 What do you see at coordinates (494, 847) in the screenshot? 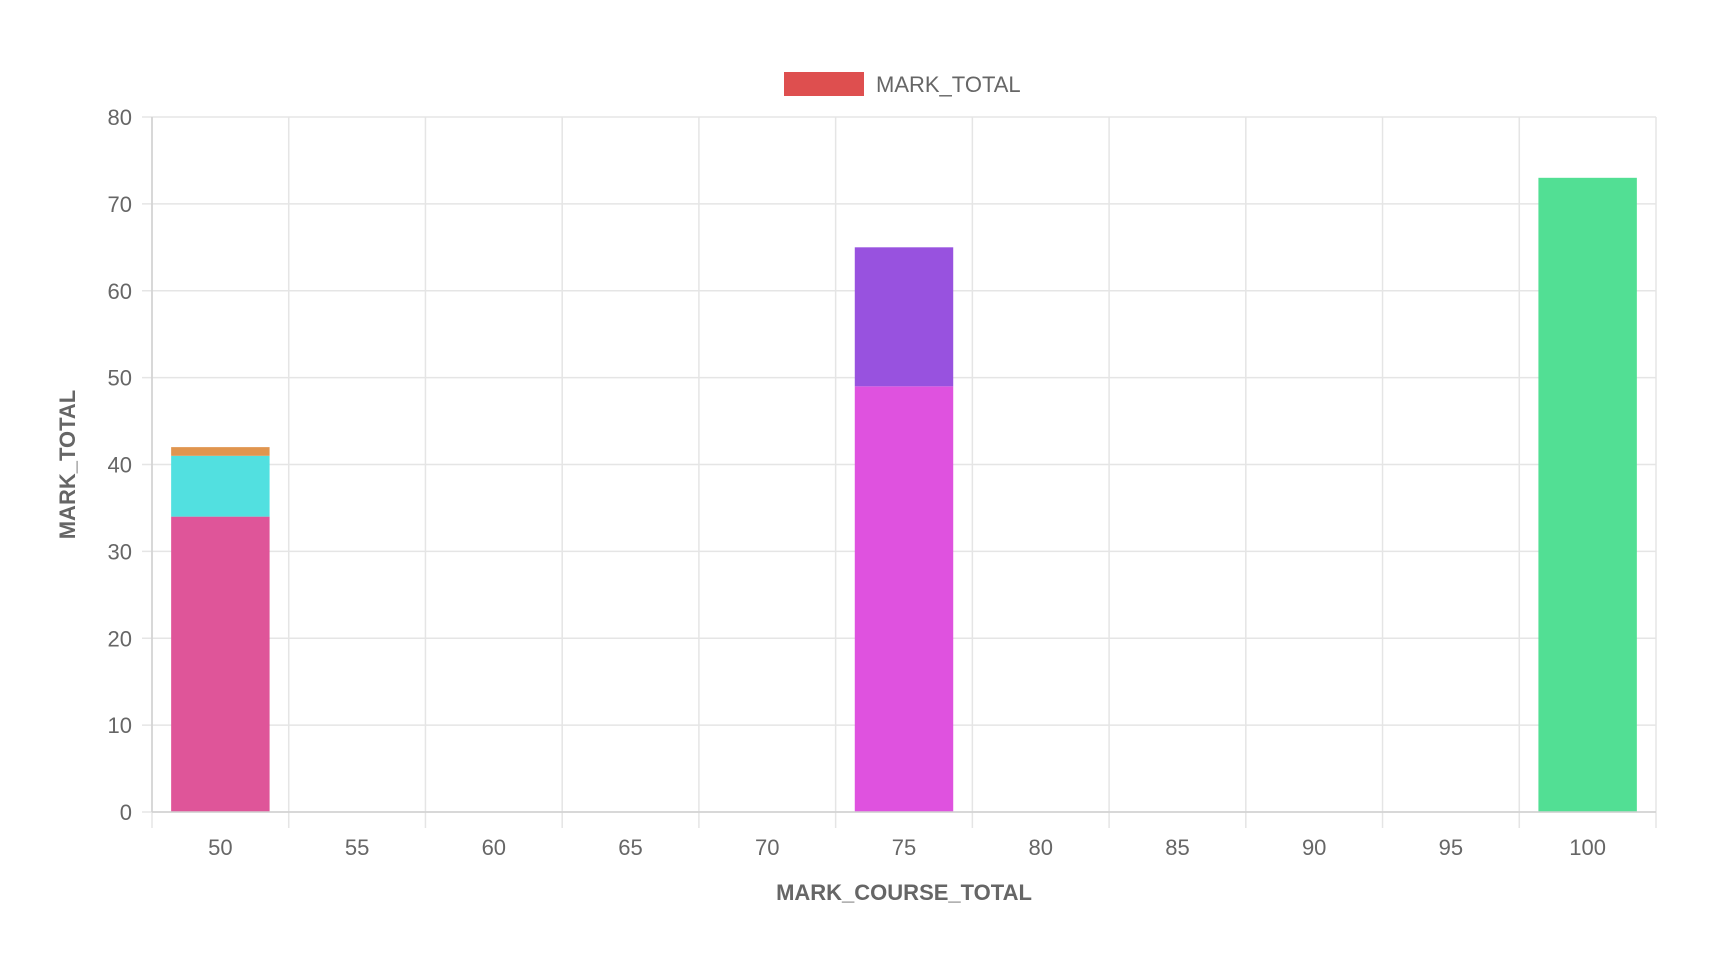
I see `x-tick-label: 60` at bounding box center [494, 847].